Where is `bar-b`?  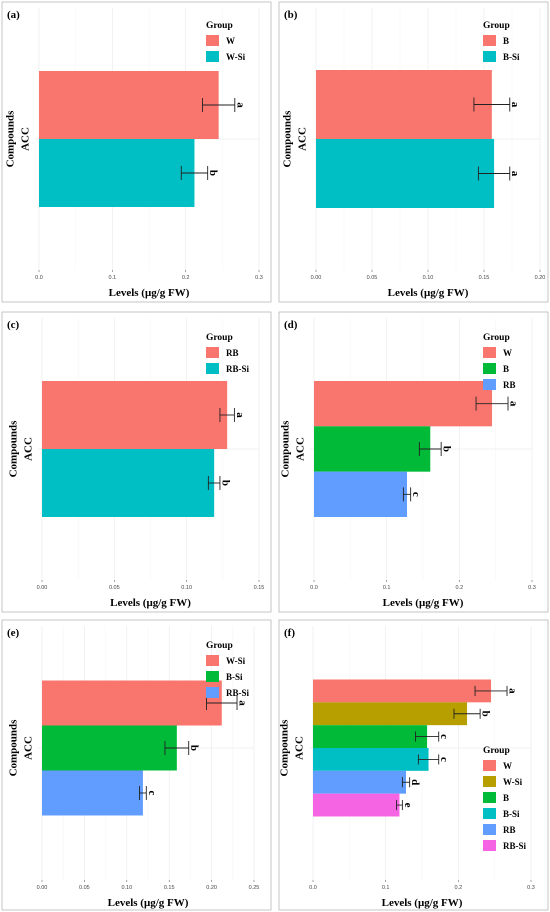 bar-b is located at coordinates (370, 736).